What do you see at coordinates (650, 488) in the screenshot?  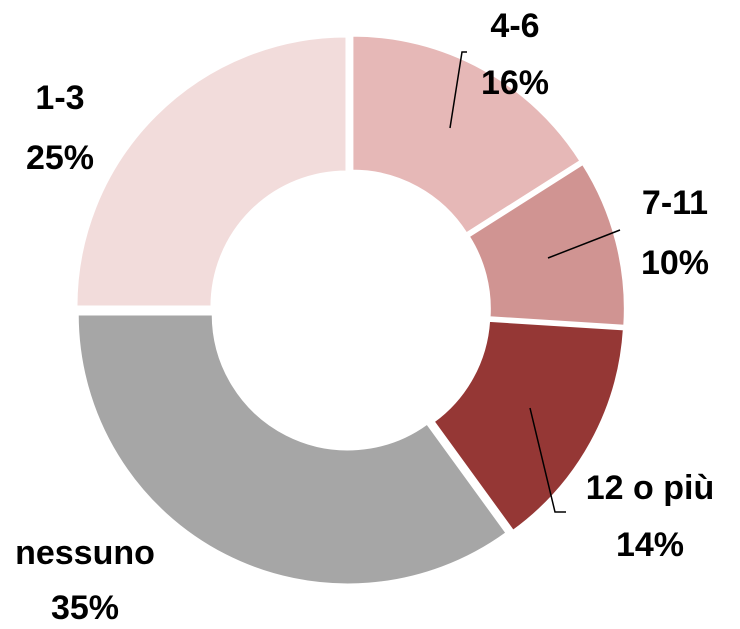 I see `slice-name: 12 o più` at bounding box center [650, 488].